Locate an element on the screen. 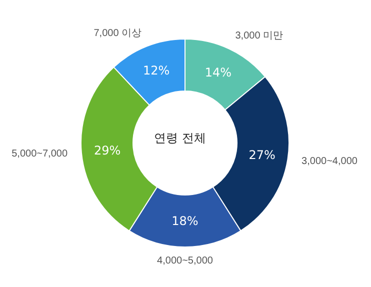 The image size is (371, 287). slice-label: 3,000 미만 is located at coordinates (259, 36).